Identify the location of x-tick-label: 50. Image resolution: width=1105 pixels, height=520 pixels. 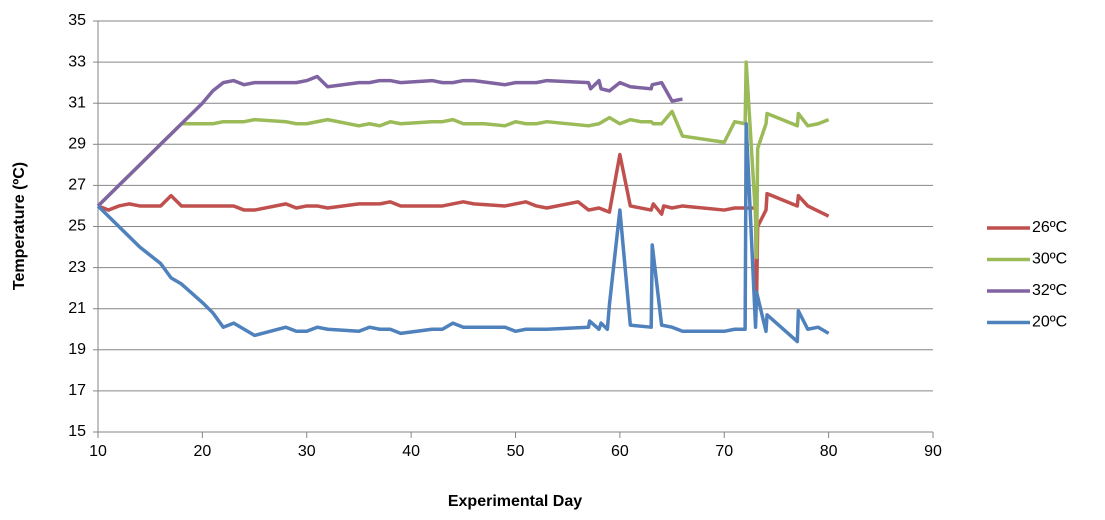
(516, 451).